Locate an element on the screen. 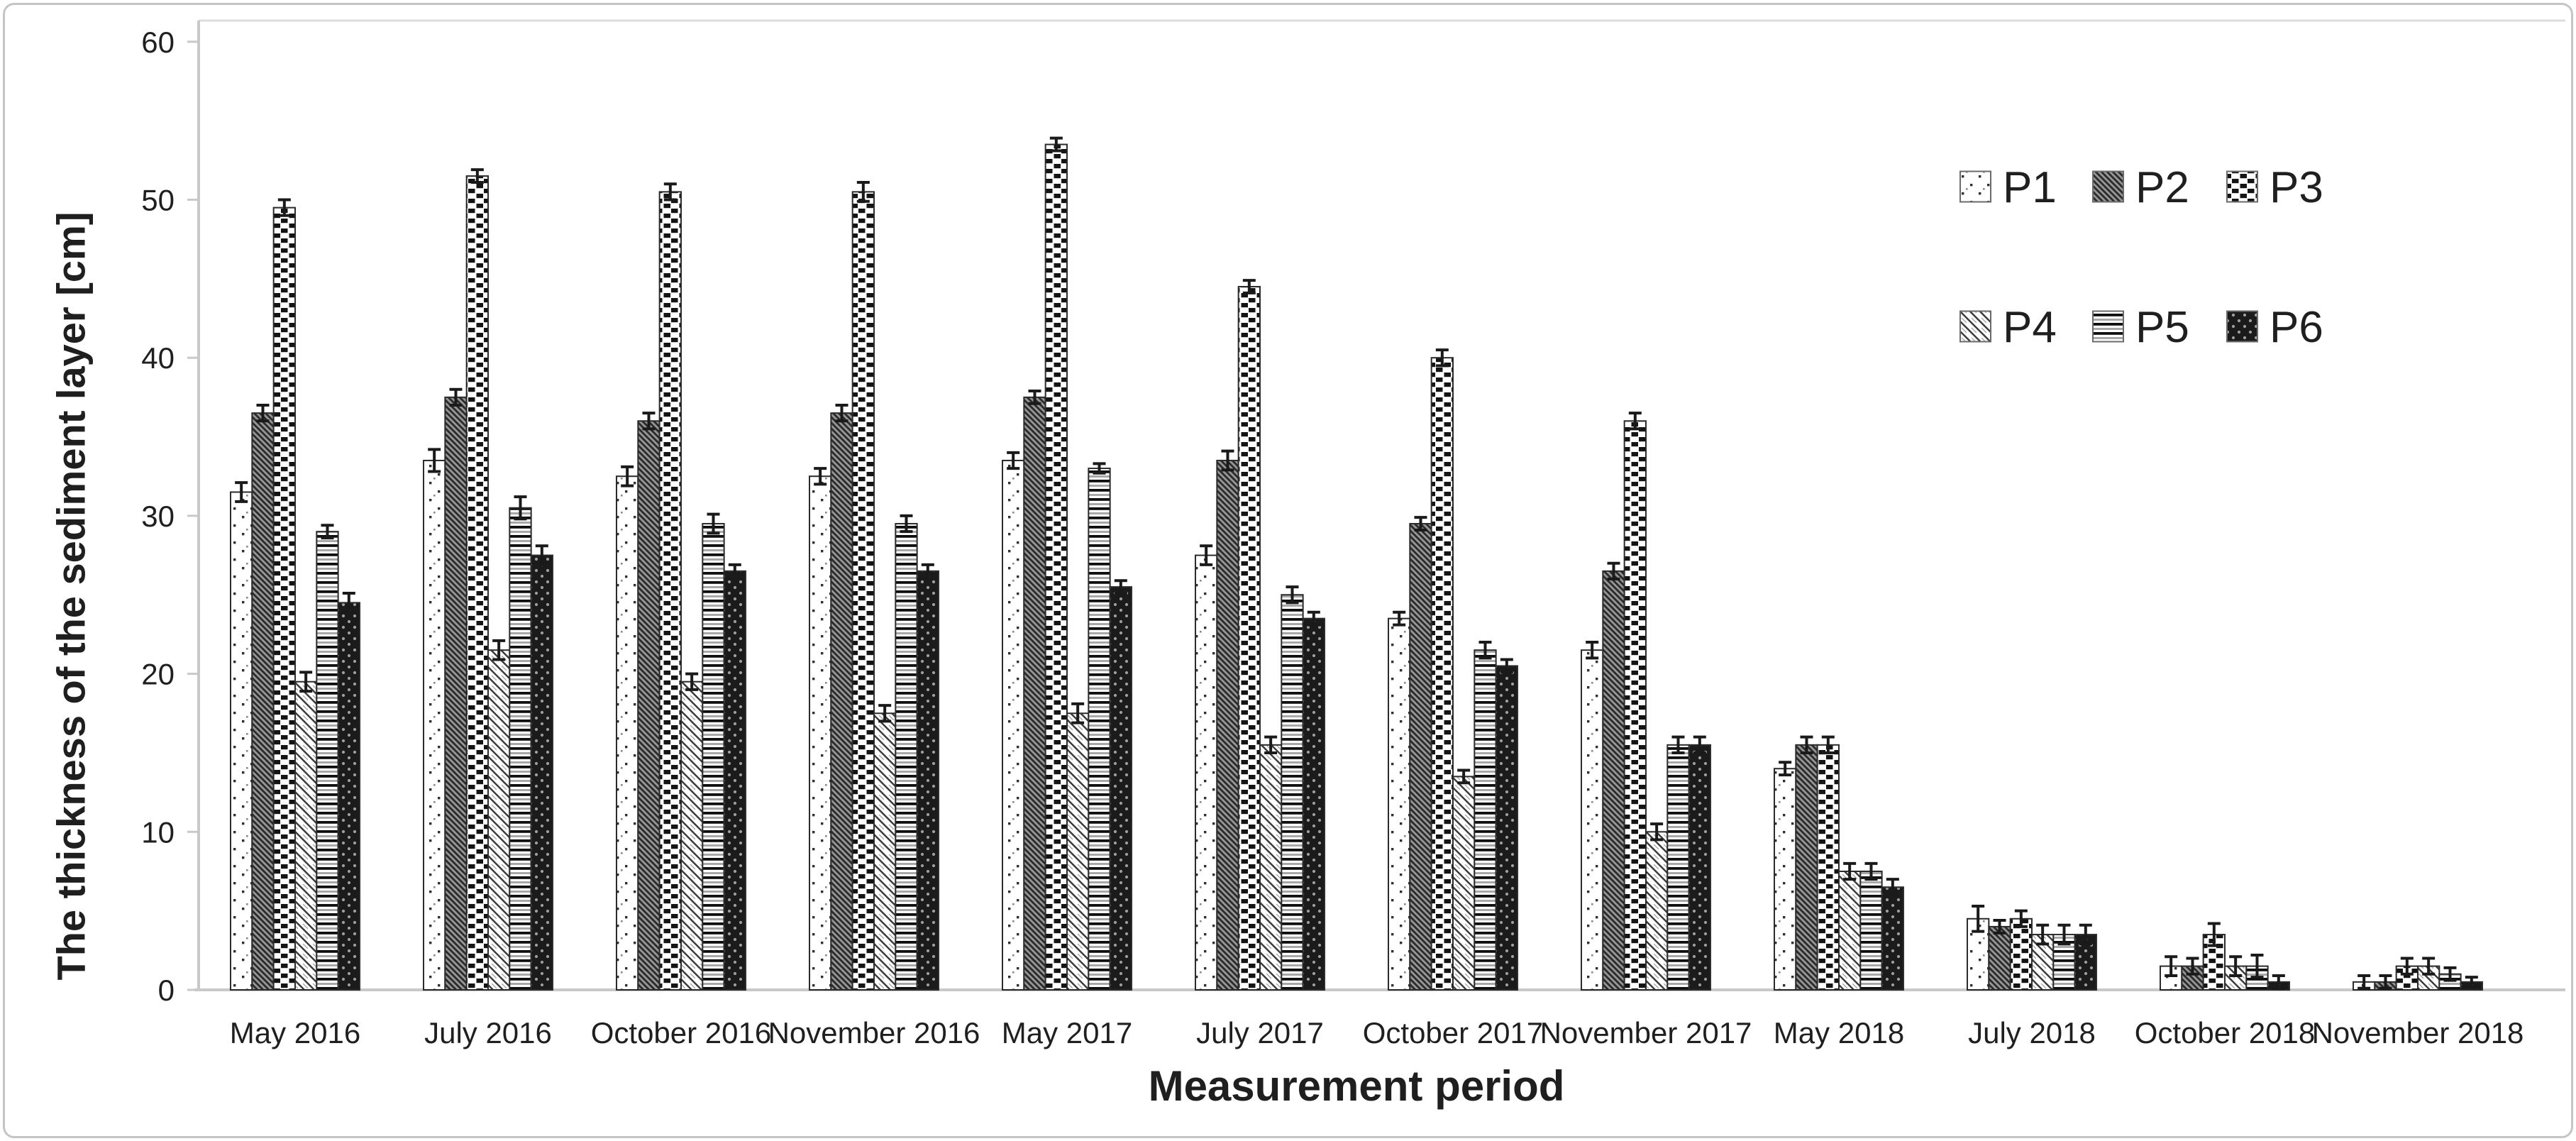 The height and width of the screenshot is (1141, 2576). y-axis-title: The thickness of the sediment layer [cm] is located at coordinates (71, 596).